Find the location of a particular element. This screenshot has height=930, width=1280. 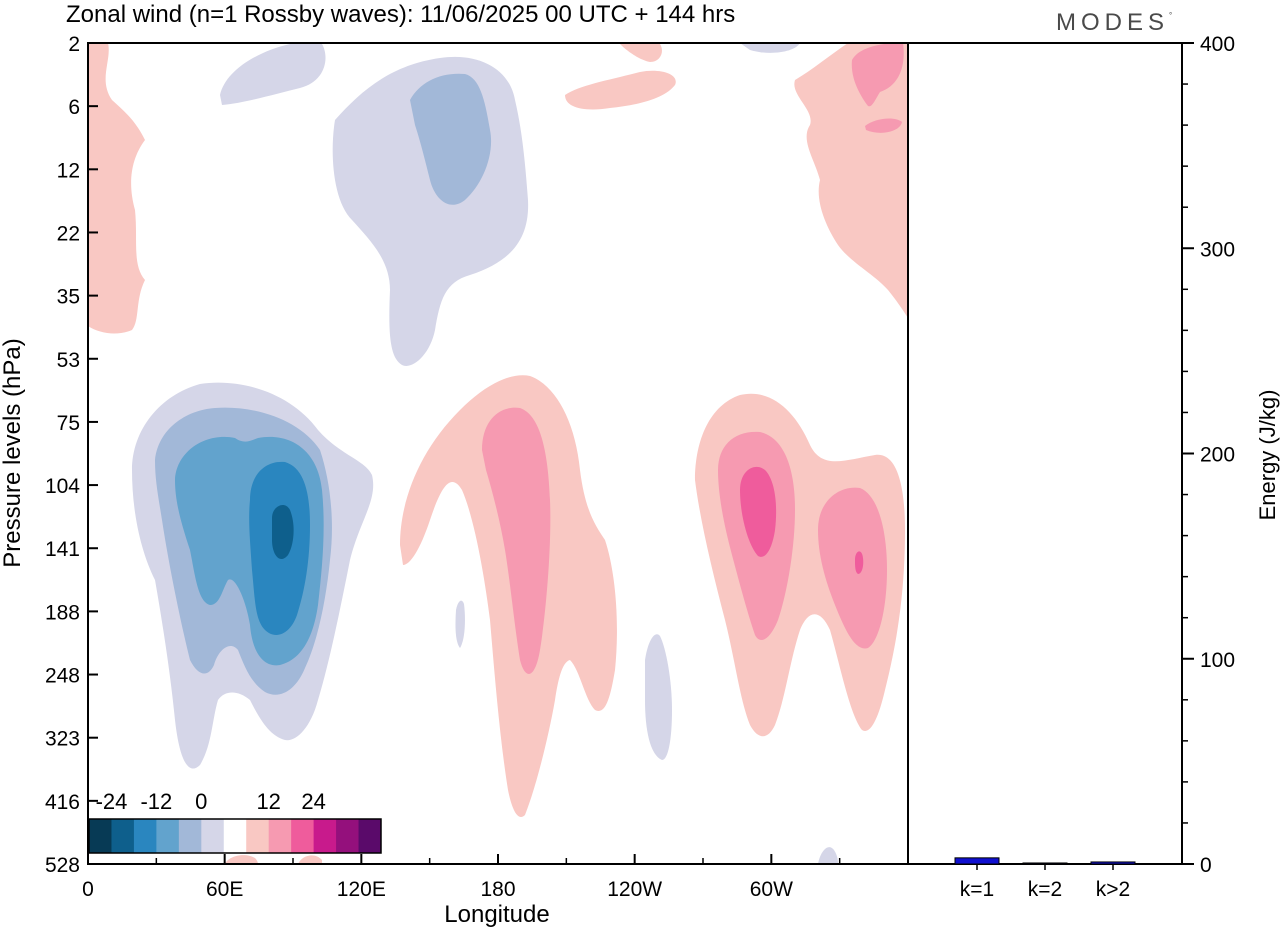

energy-category-label: k=2 is located at coordinates (1045, 889).